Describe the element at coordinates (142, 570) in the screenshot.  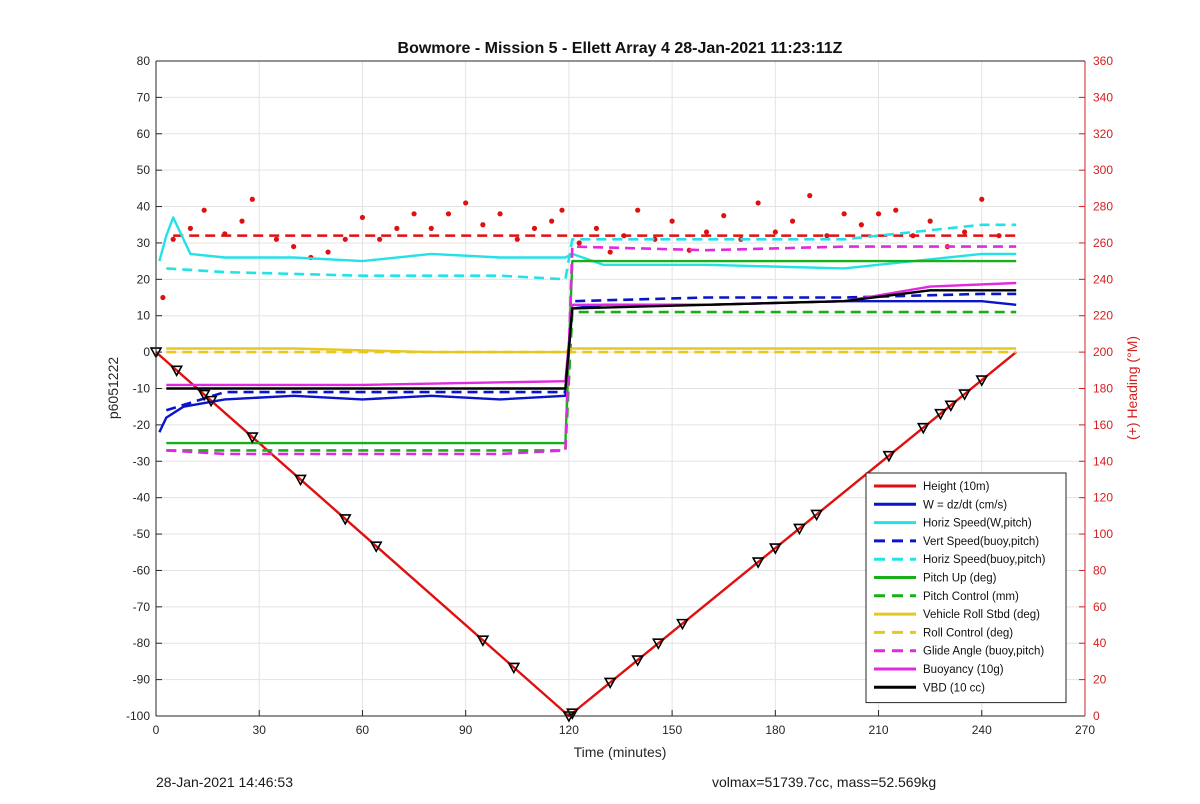
I see `y-tick-label: -60` at that location.